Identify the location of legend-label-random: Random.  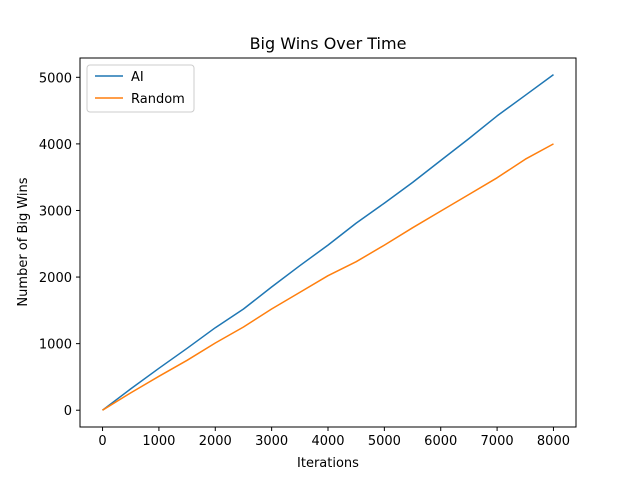
(158, 99).